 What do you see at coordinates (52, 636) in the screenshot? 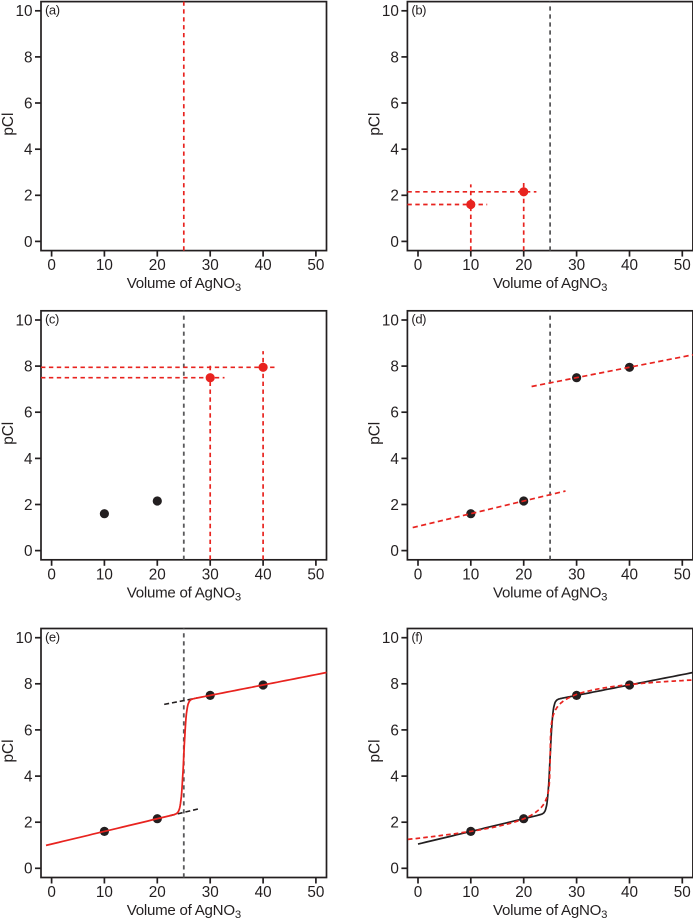
I see `svg-text: (e)` at bounding box center [52, 636].